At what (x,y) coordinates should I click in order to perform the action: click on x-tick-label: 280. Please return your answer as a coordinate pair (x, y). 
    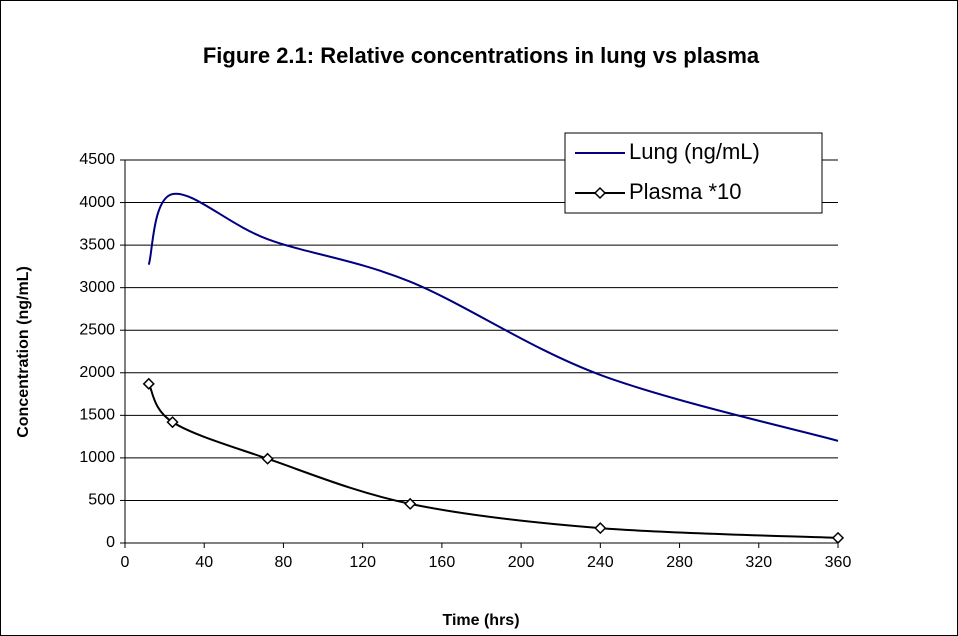
    Looking at the image, I should click on (679, 562).